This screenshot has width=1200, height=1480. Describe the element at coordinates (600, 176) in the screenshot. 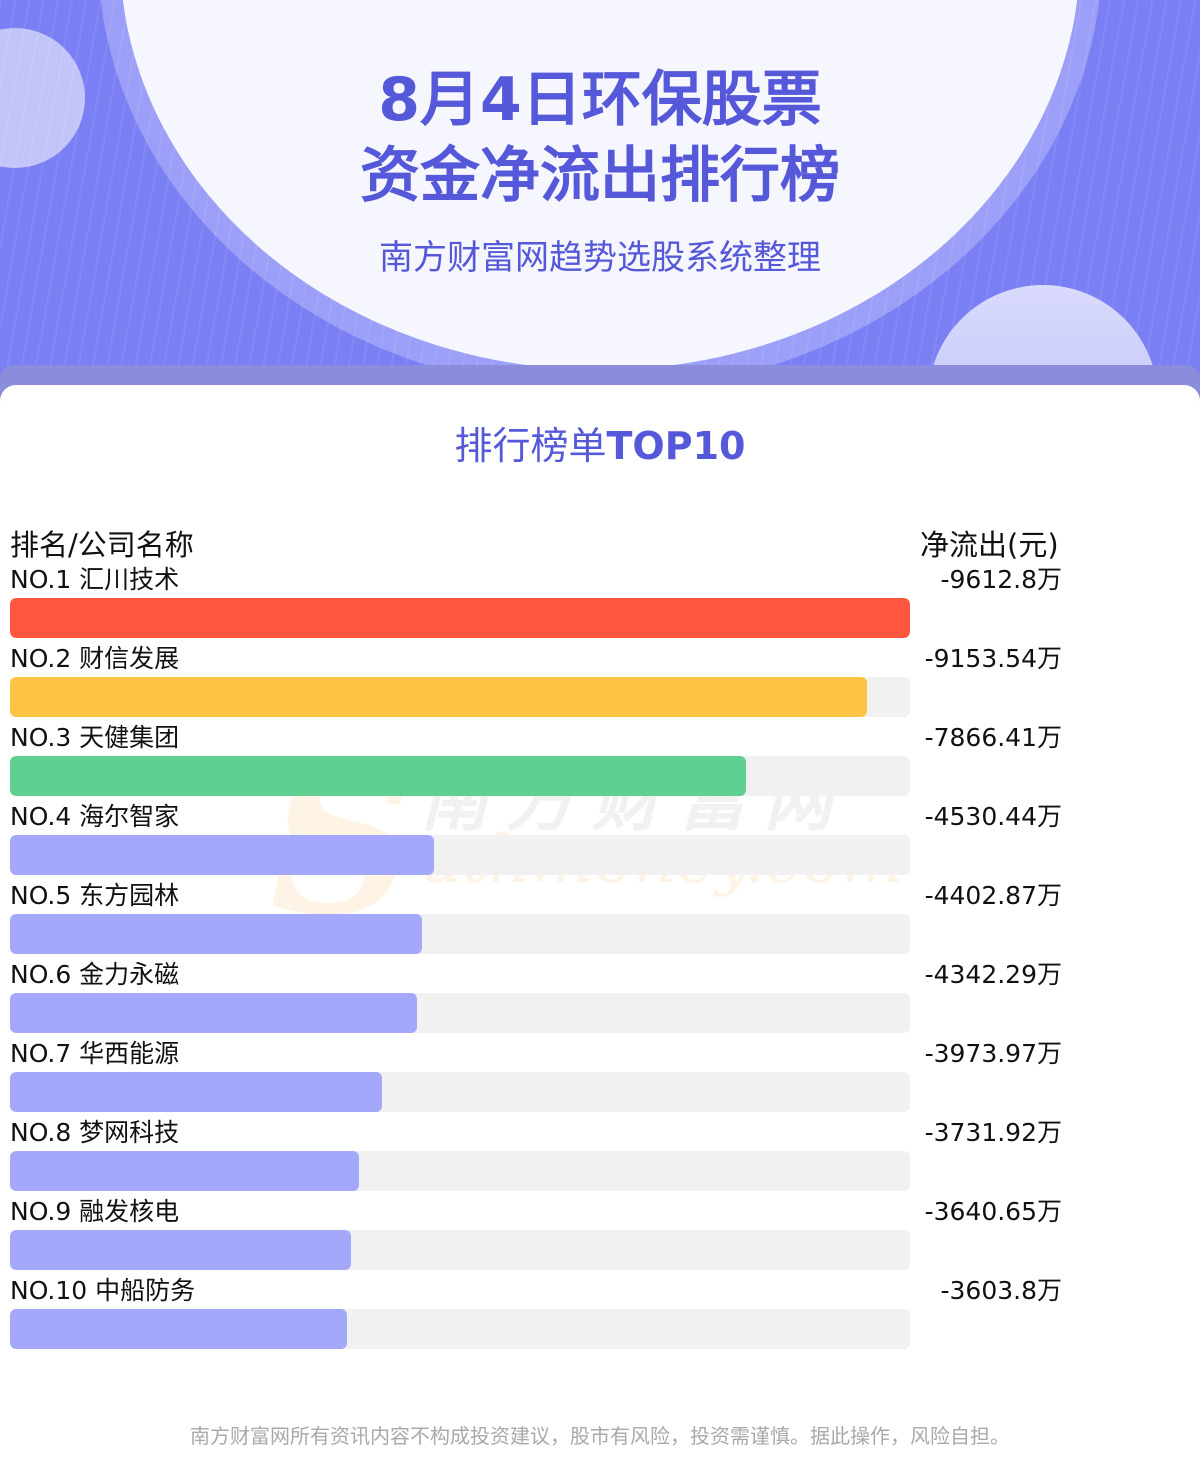

I see `page-title-line2: 资金净流出排行榜` at that location.